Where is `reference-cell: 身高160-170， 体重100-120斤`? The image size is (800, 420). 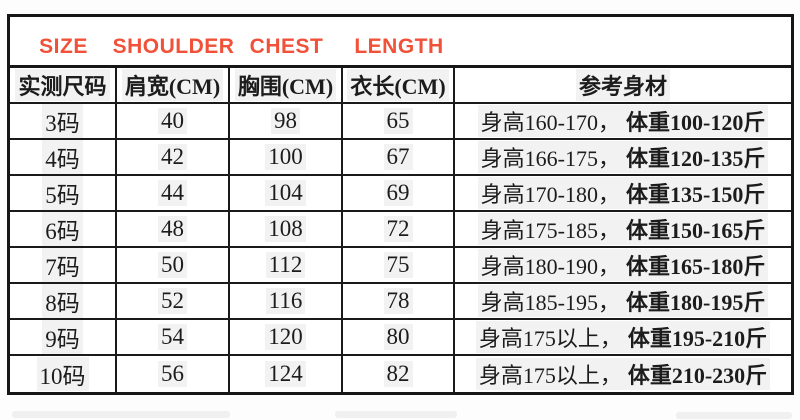 reference-cell: 身高160-170， 体重100-120斤 is located at coordinates (623, 121).